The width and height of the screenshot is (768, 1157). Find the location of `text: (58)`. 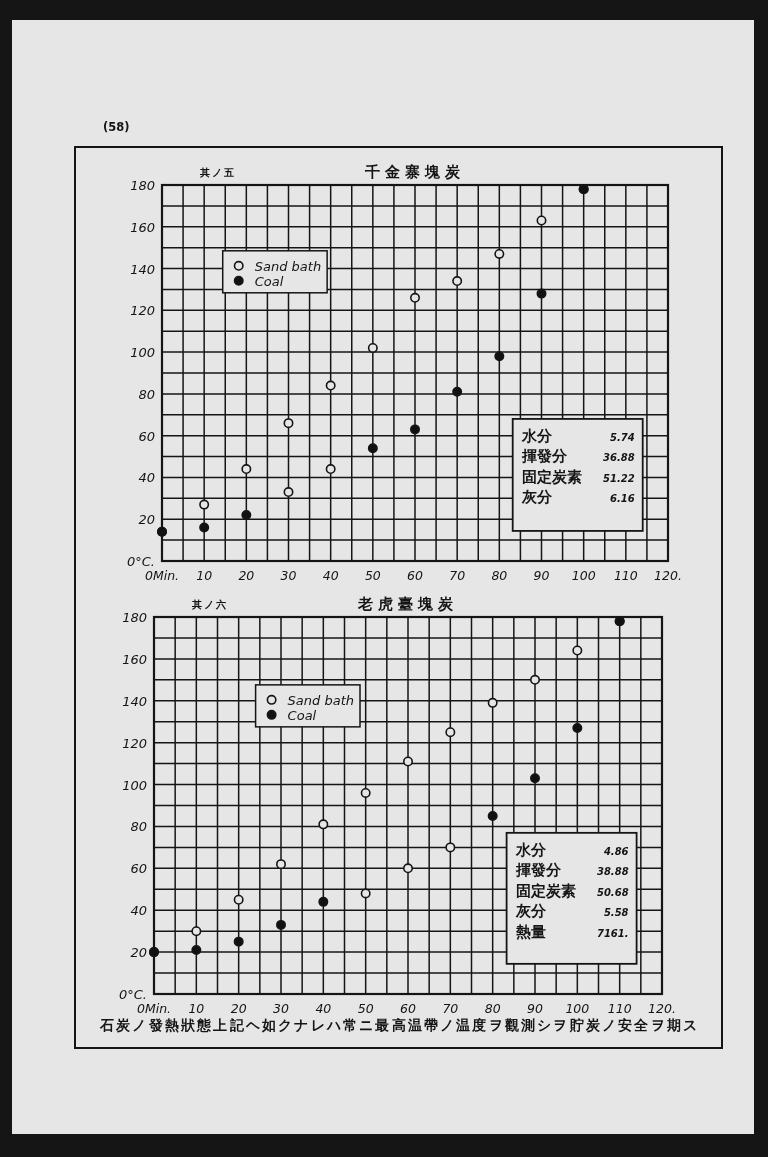

text: (58) is located at coordinates (116, 127).